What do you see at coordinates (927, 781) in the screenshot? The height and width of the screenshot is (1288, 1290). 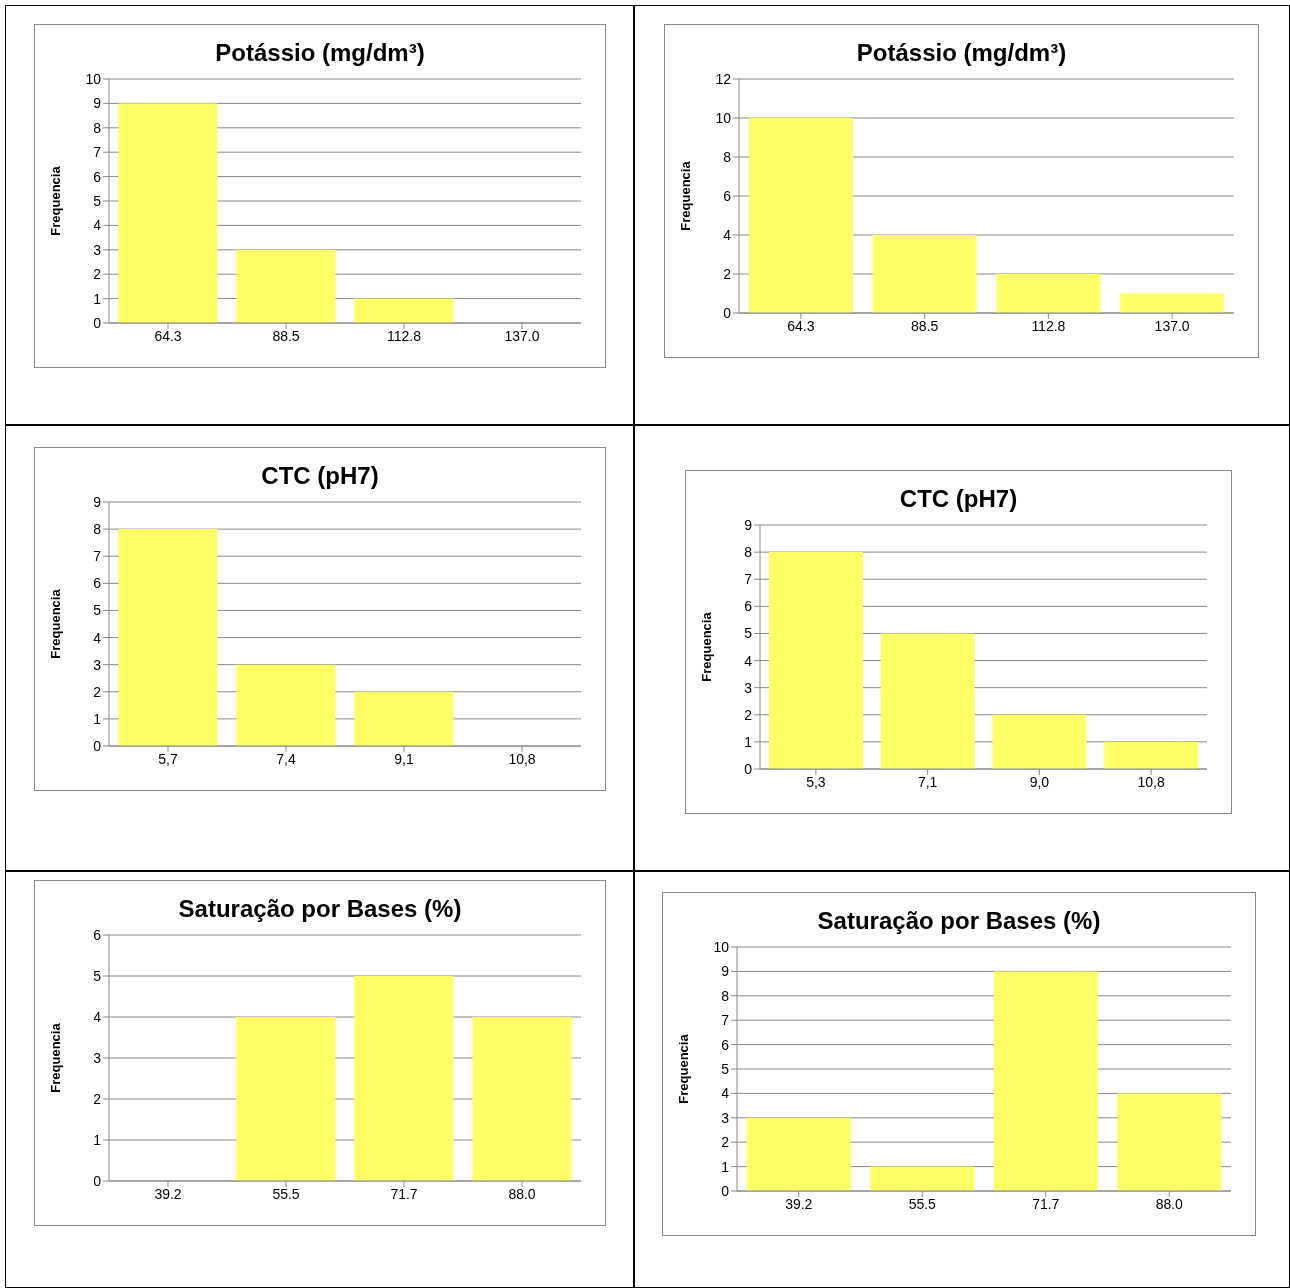 I see `x-tick-label: 7,1` at bounding box center [927, 781].